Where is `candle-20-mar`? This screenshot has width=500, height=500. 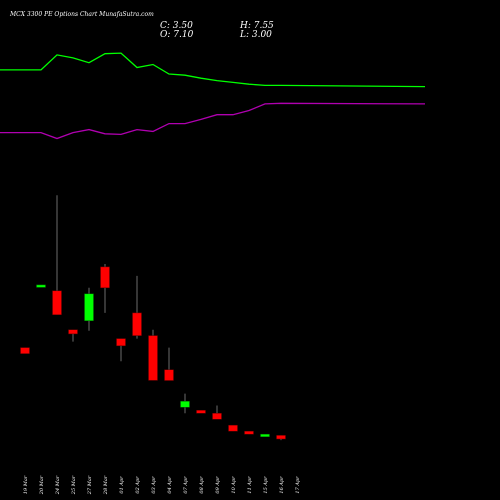 candle-20-mar is located at coordinates (41, 286).